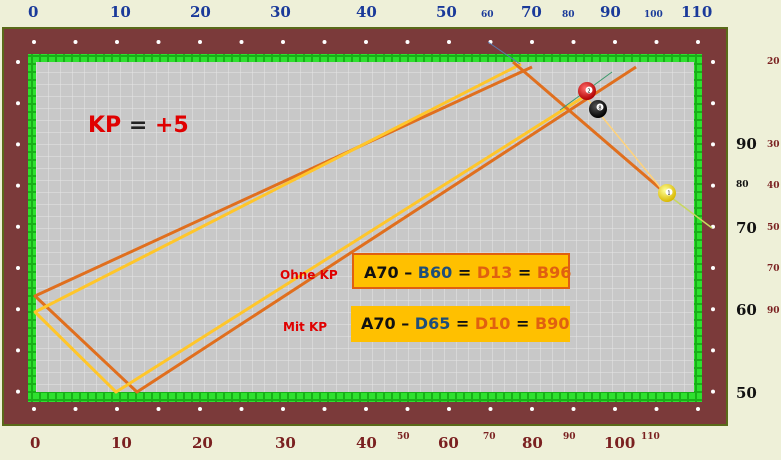  I want to click on rightInner-label: 40, so click(773, 186).